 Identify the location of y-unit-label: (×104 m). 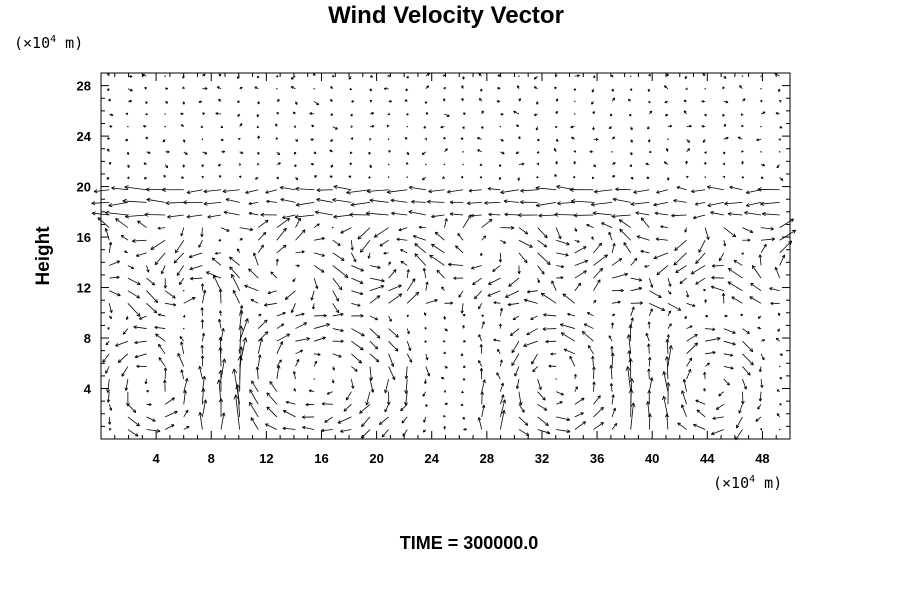
(48, 43).